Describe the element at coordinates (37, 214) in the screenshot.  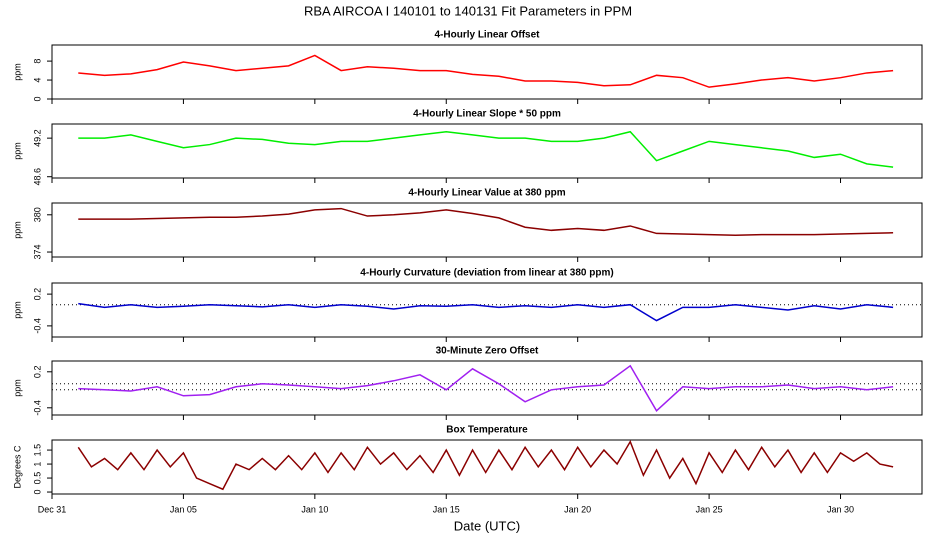
I see `y-tick-label: 380` at that location.